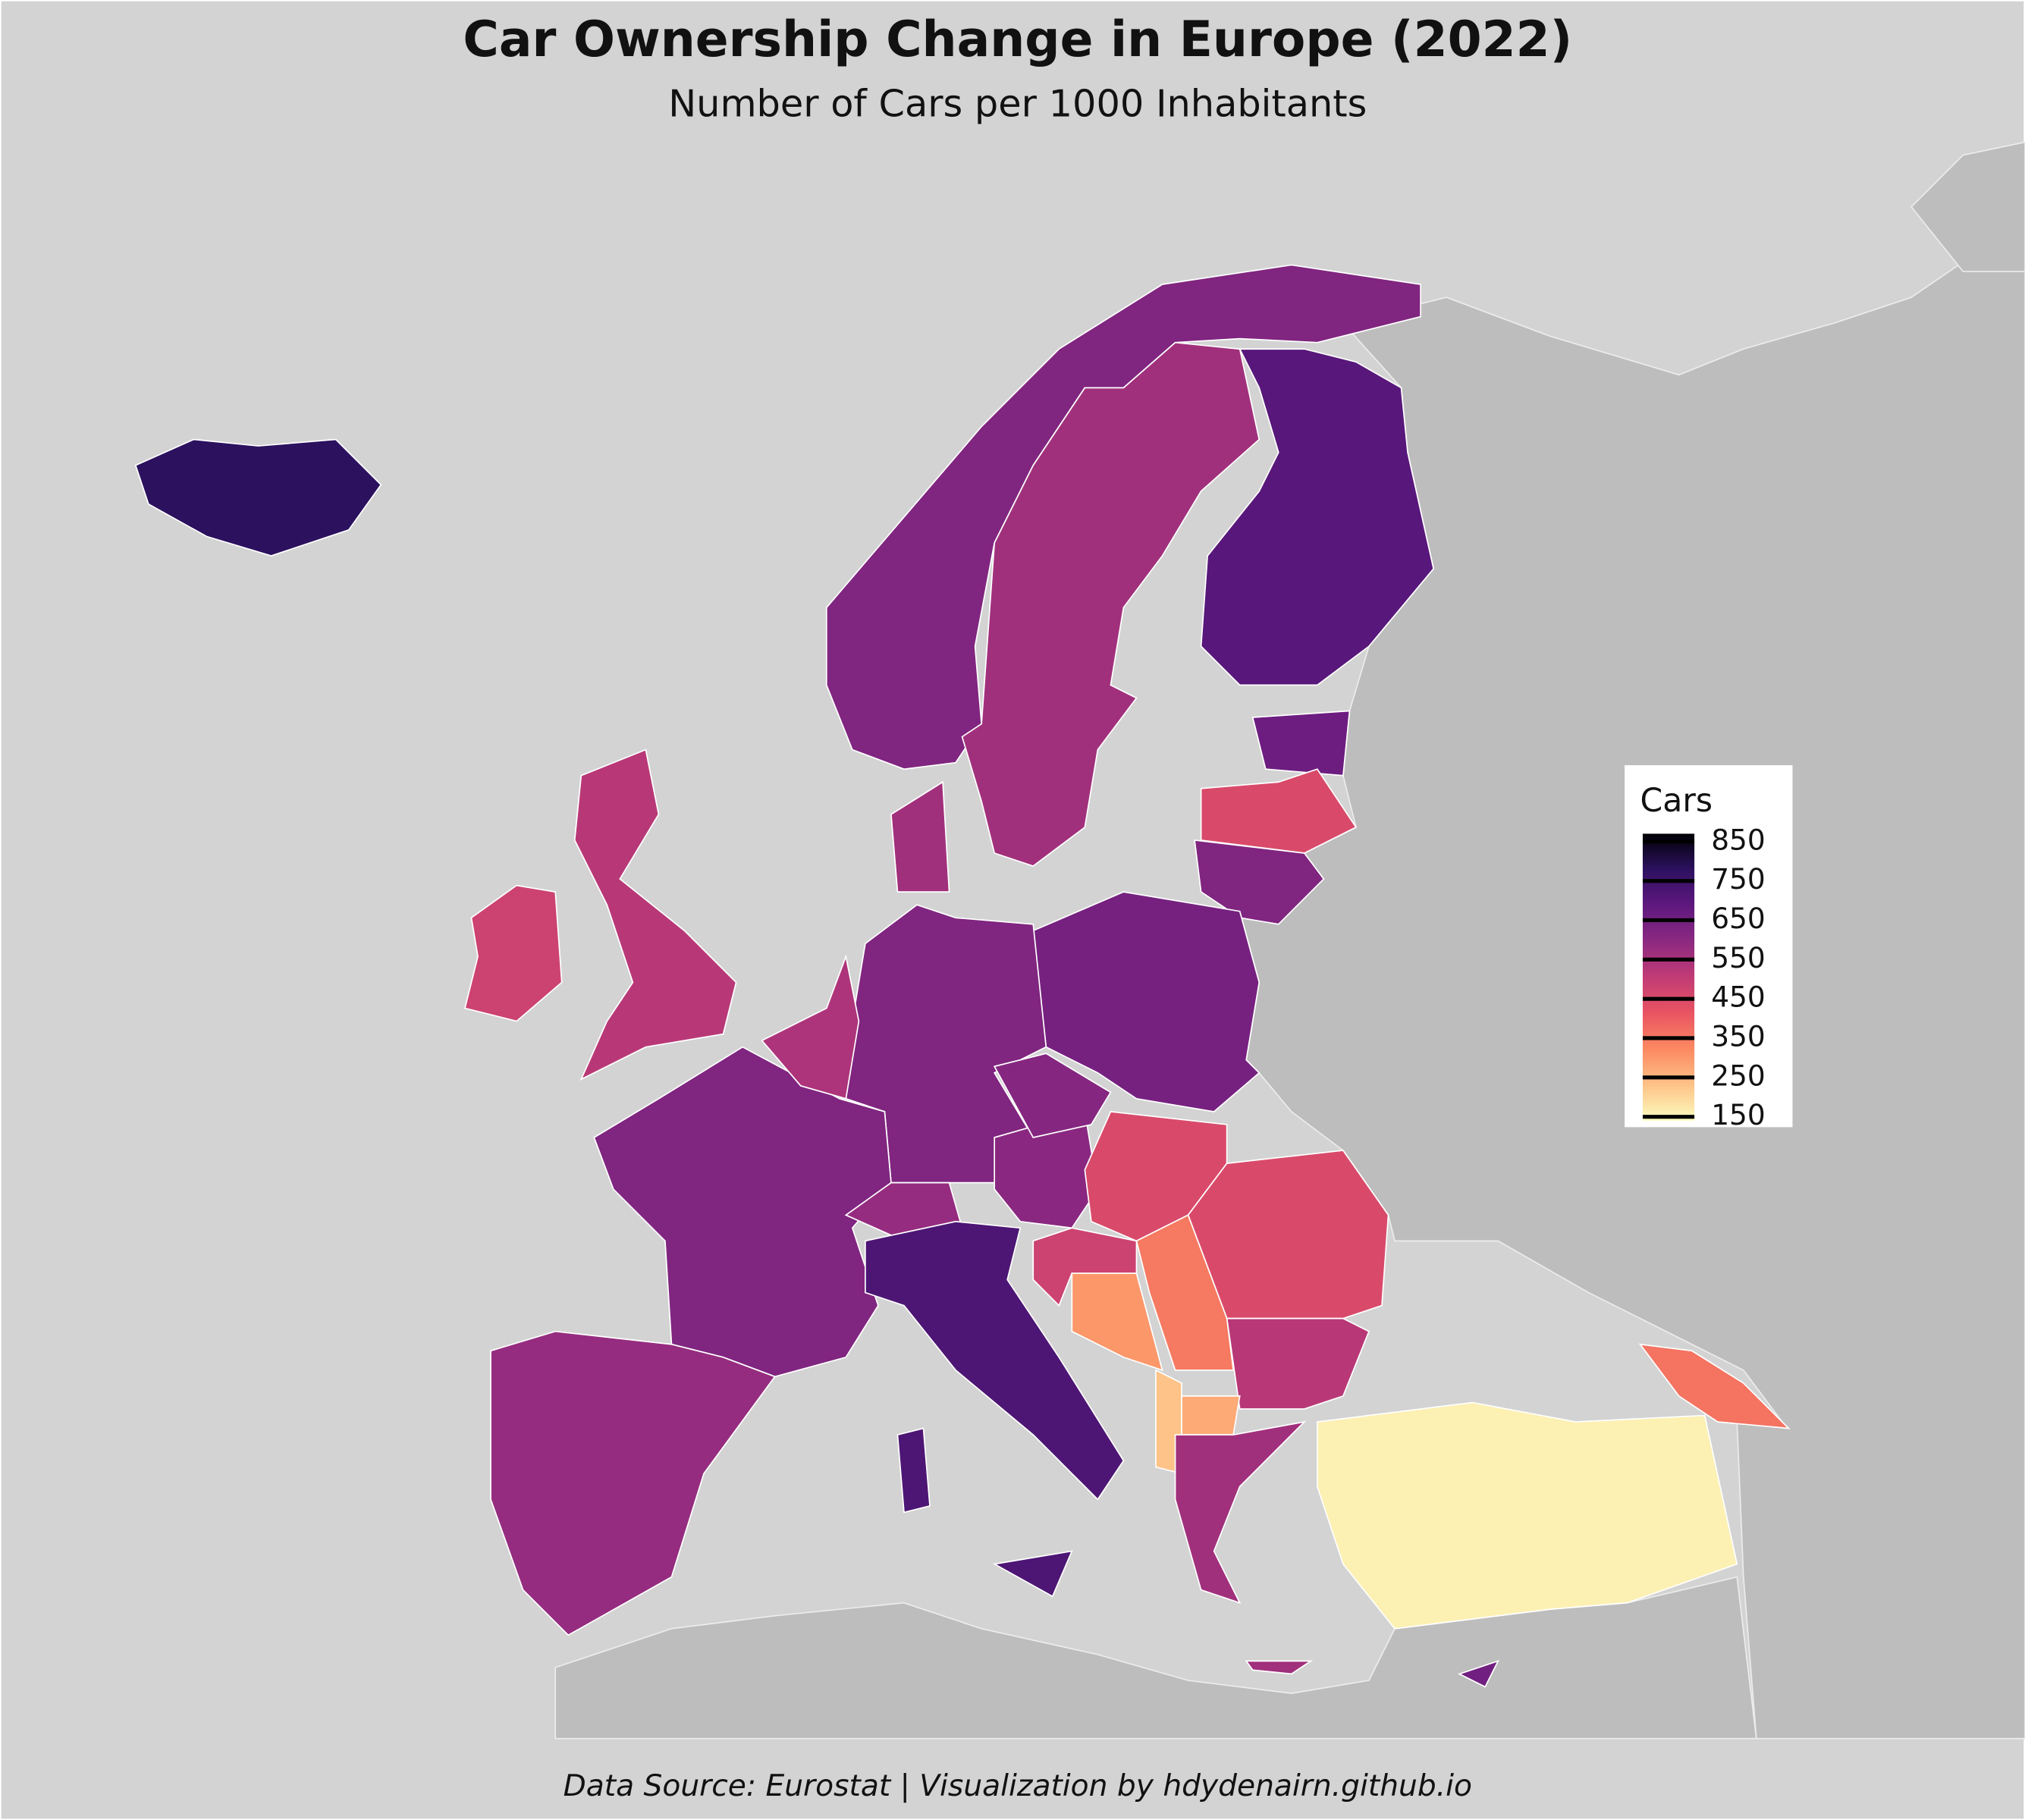 The height and width of the screenshot is (1820, 2025). Describe the element at coordinates (1738, 839) in the screenshot. I see `colorbar-tick-label: 850` at that location.